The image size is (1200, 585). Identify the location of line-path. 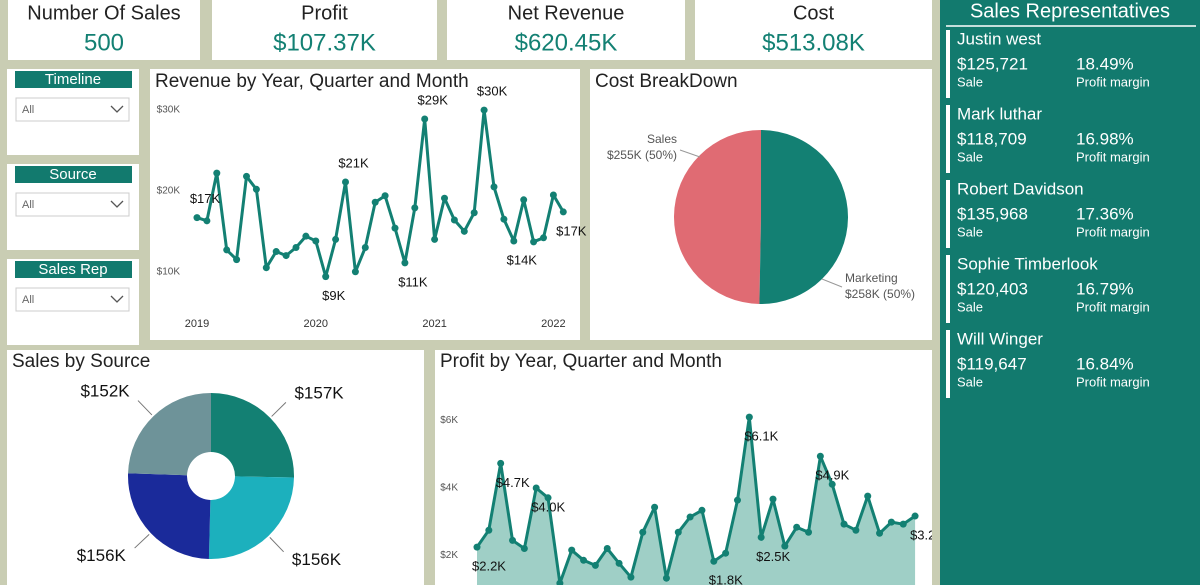
(695, 500).